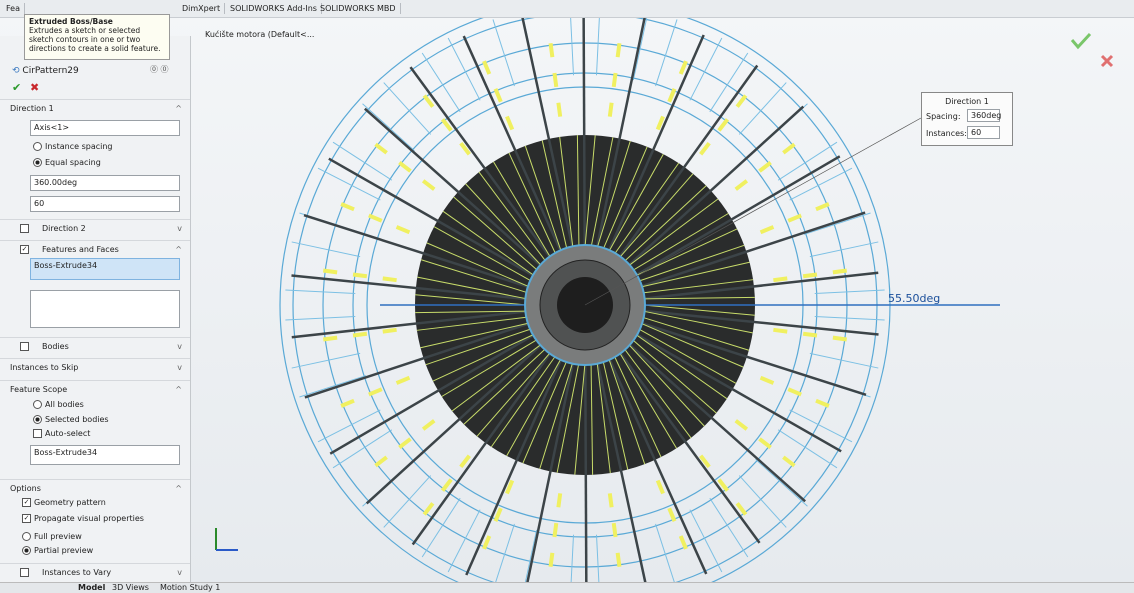 Image resolution: width=1134 pixels, height=593 pixels. I want to click on section-title: Options, so click(25, 488).